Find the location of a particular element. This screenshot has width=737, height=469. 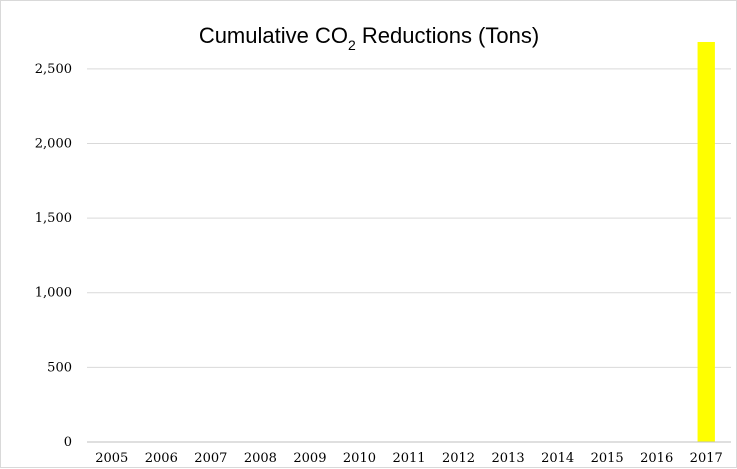

x-tick-label: 2014 is located at coordinates (557, 458).